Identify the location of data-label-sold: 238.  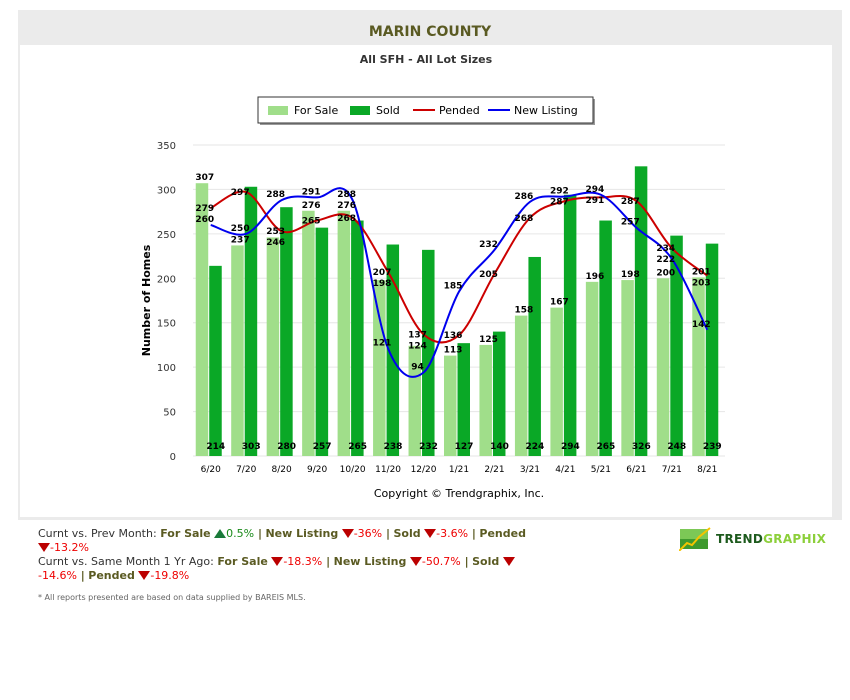
(393, 447).